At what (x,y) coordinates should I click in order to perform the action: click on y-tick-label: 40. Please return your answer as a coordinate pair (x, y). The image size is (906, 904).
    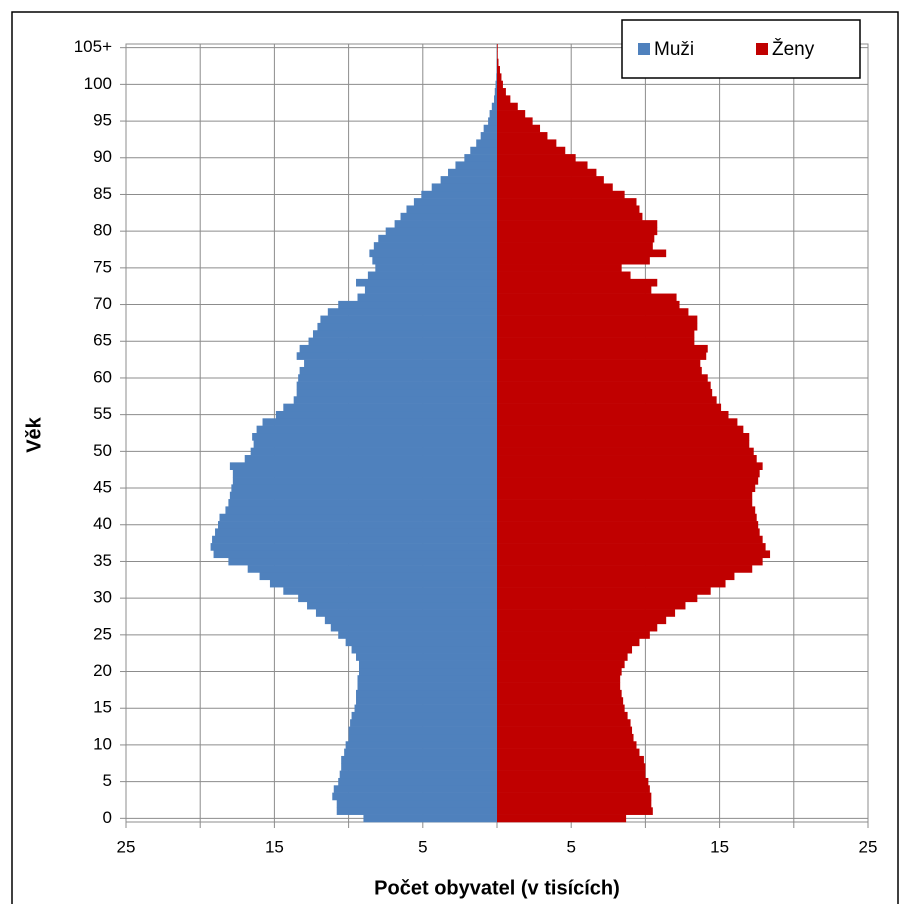
    Looking at the image, I should click on (102, 523).